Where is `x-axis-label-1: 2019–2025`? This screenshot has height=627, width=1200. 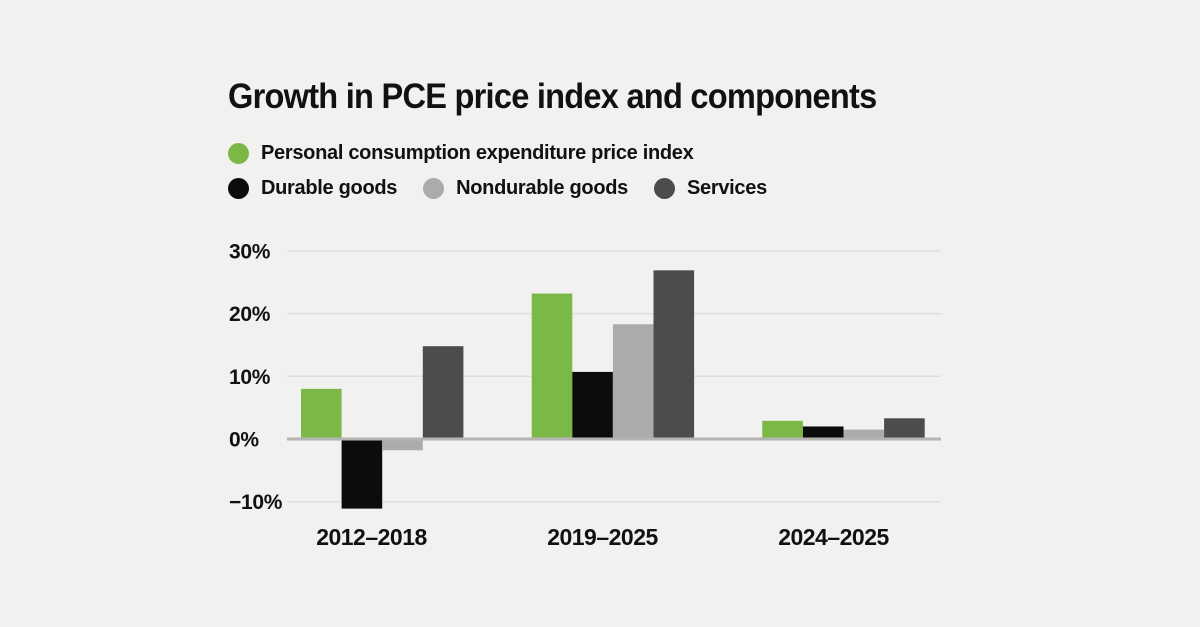 x-axis-label-1: 2019–2025 is located at coordinates (602, 537).